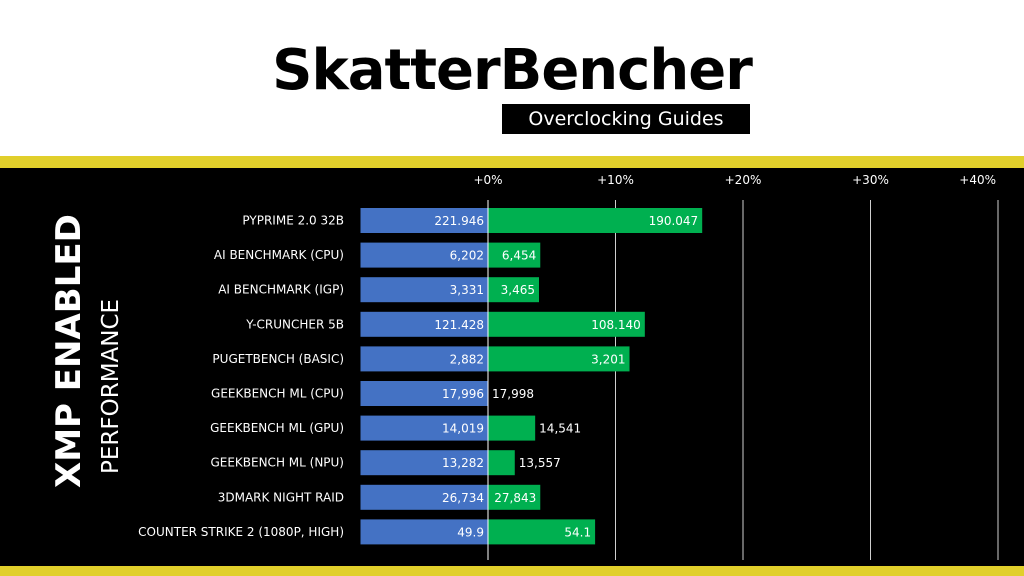 The height and width of the screenshot is (576, 1024). What do you see at coordinates (277, 428) in the screenshot?
I see `category-label: GEEKBENCH ML (GPU)` at bounding box center [277, 428].